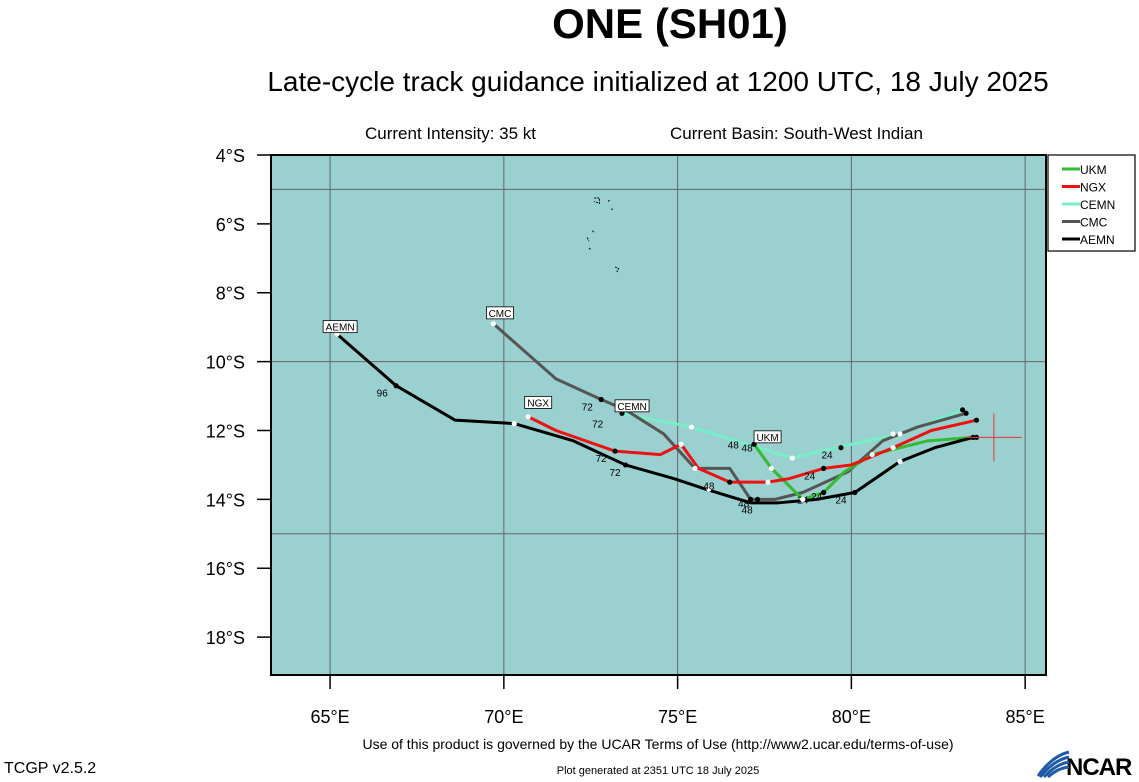 Image resolution: width=1139 pixels, height=782 pixels. What do you see at coordinates (1093, 170) in the screenshot?
I see `legend-label-ukm: UKM` at bounding box center [1093, 170].